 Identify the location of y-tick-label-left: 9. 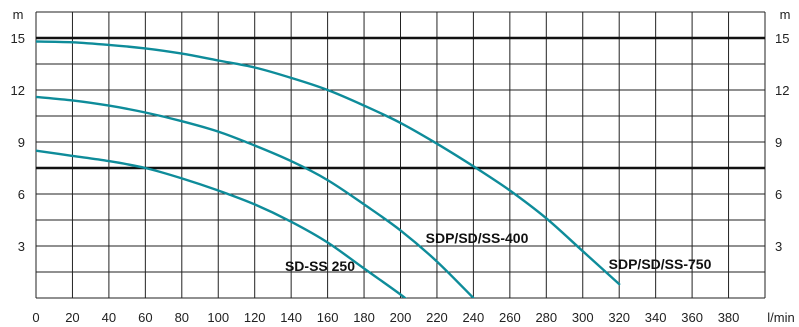
(21, 142).